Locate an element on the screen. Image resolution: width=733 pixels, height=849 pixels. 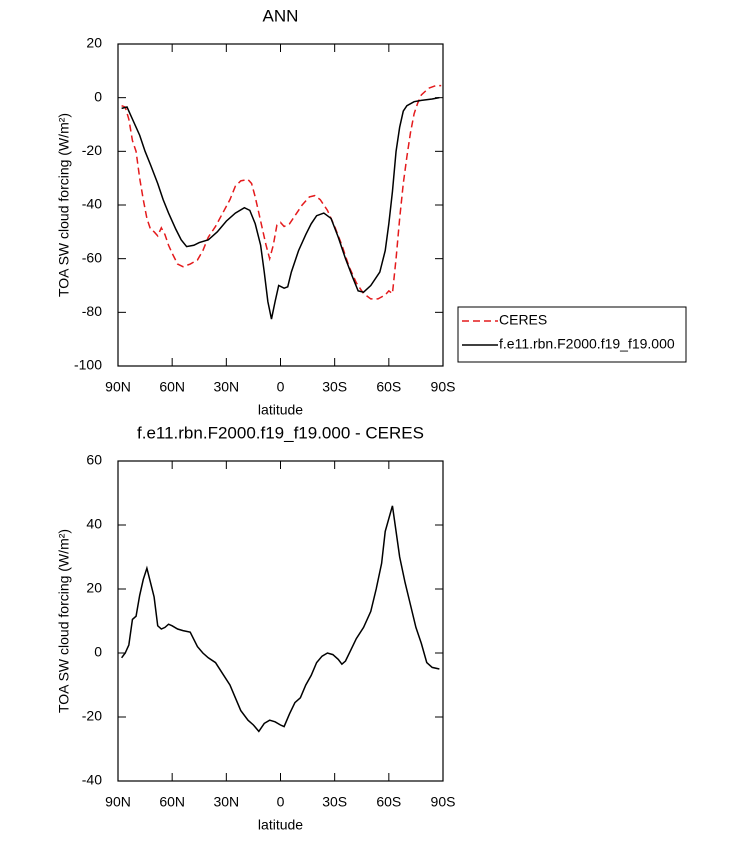
y-tick-label: -100 is located at coordinates (88, 365).